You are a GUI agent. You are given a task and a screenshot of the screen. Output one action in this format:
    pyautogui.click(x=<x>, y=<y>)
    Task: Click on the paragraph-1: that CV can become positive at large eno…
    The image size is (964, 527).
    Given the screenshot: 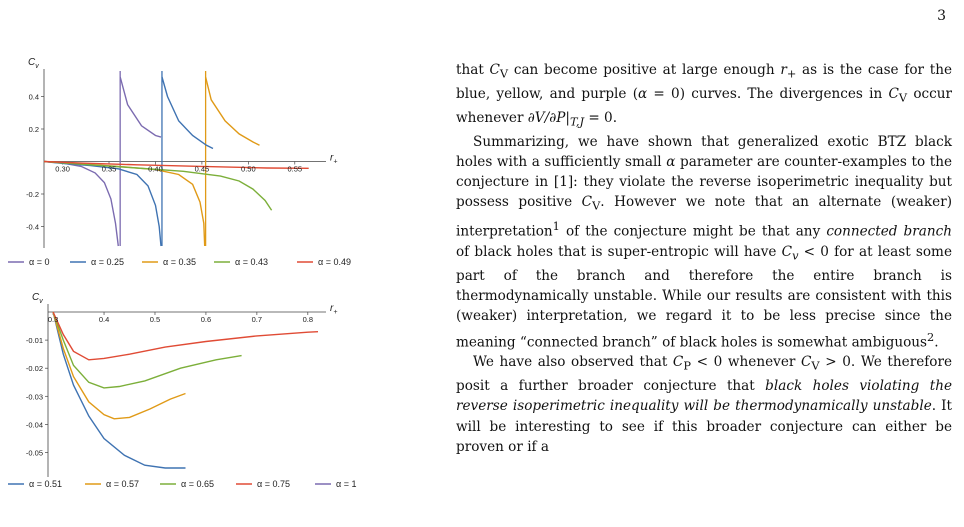 What is the action you would take?
    pyautogui.click(x=704, y=95)
    